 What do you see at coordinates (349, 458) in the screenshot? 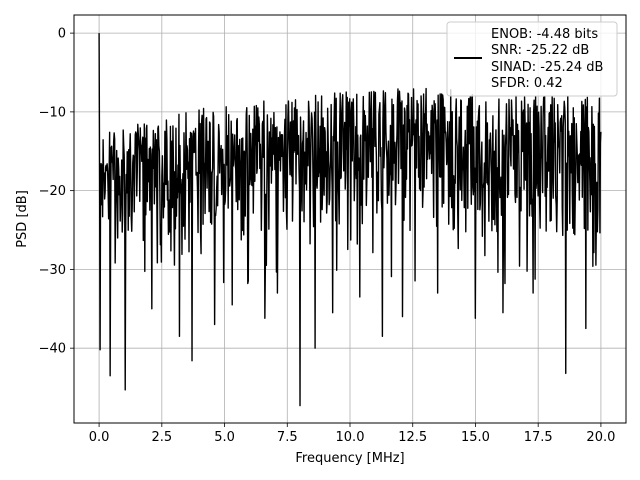
I see `x-axis-label: Frequency [MHz]` at bounding box center [349, 458].